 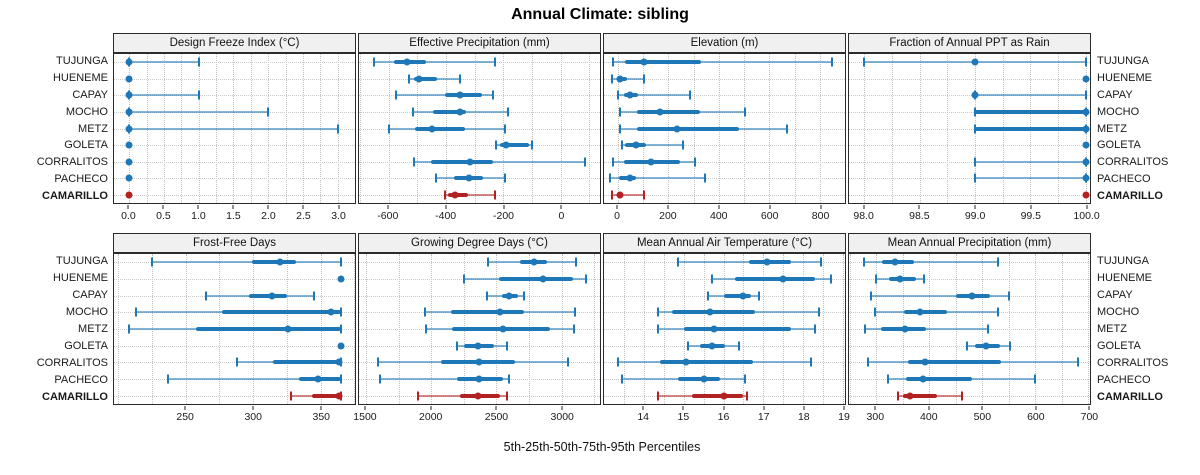 I want to click on axis-strip-mean-annual-air-temperature-c: 14 15 16 17 18 19, so click(x=726, y=415).